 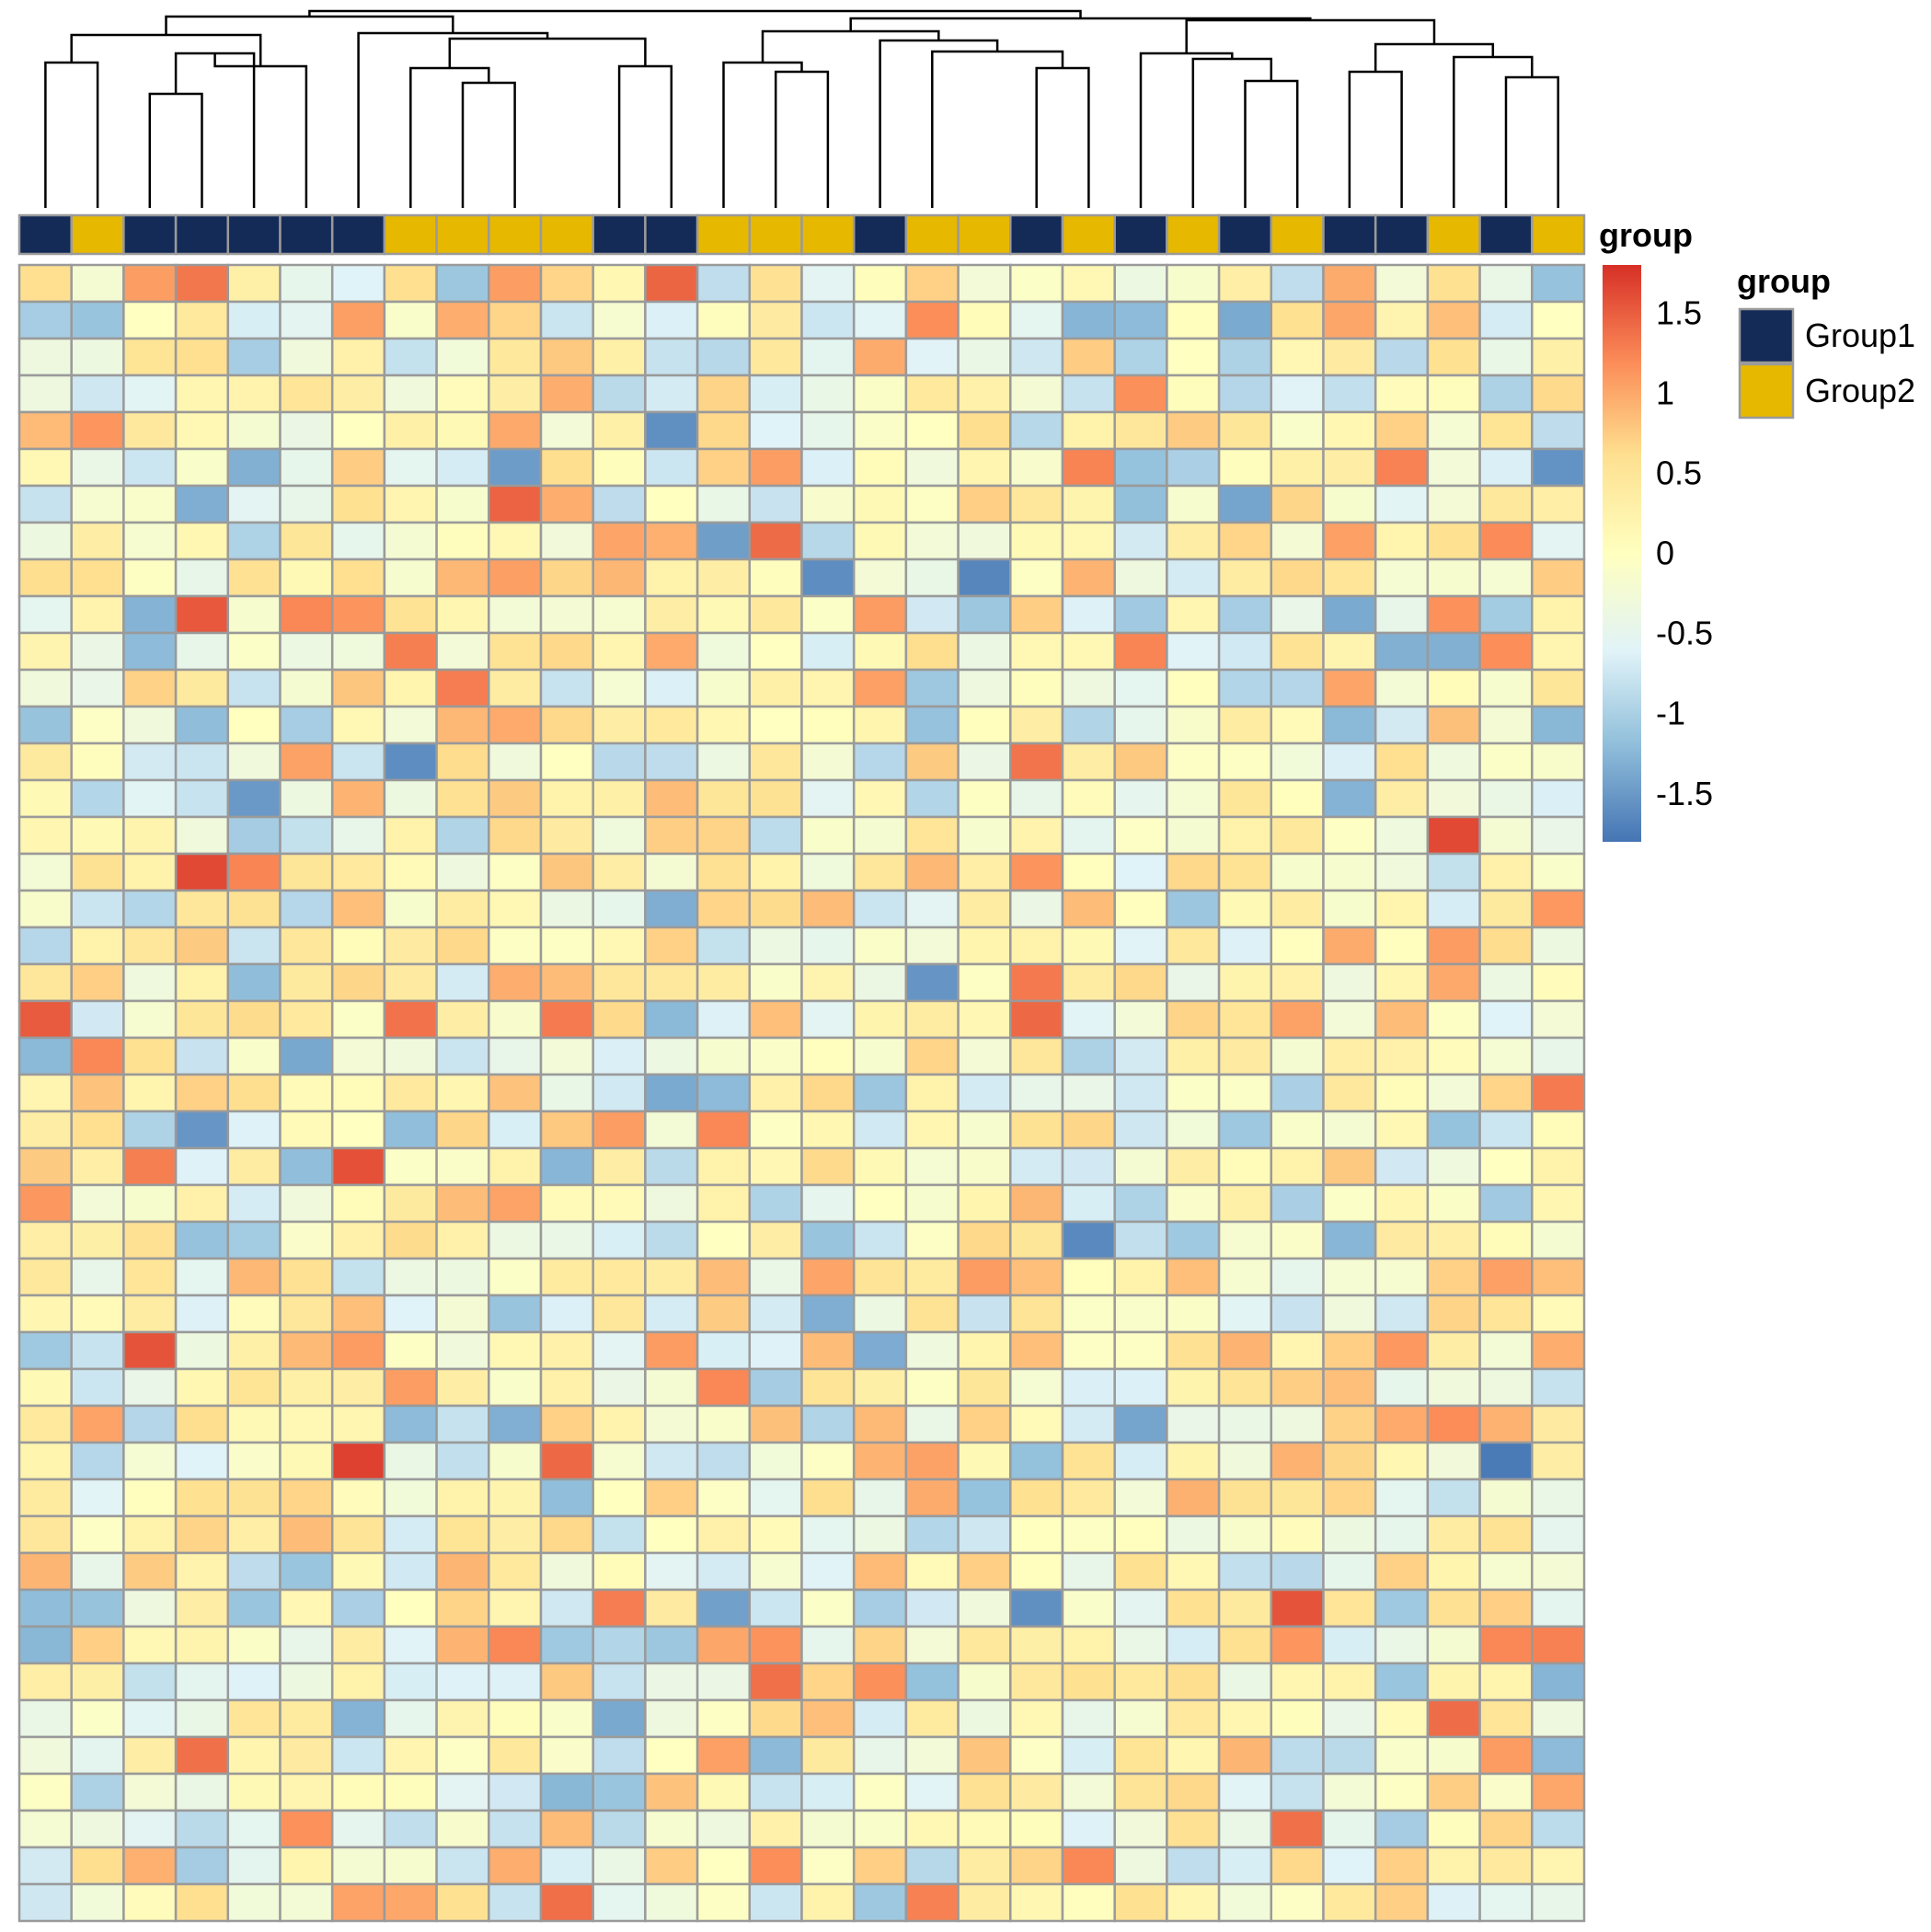 What do you see at coordinates (763, 134) in the screenshot?
I see `dendrogram-link` at bounding box center [763, 134].